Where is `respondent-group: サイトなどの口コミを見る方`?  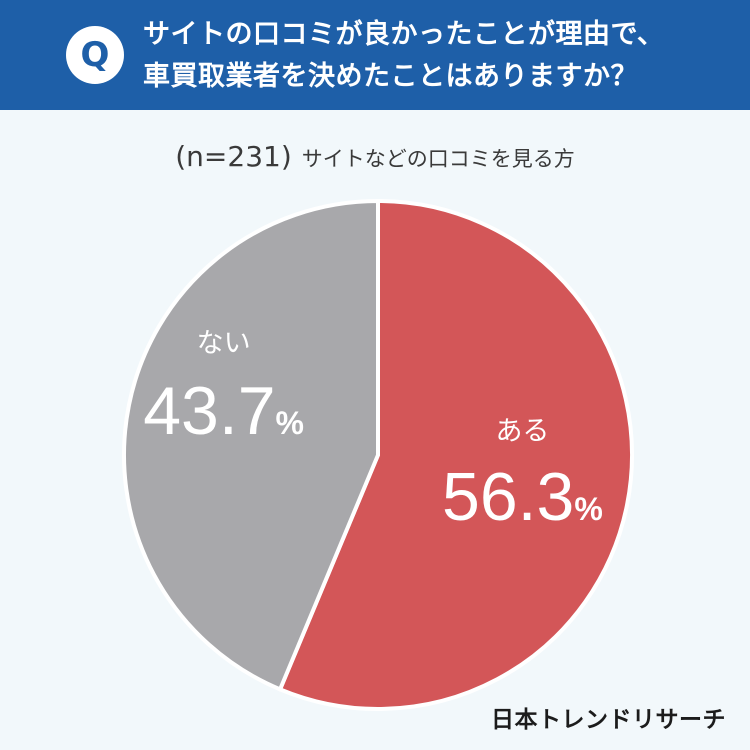 respondent-group: サイトなどの口コミを見る方 is located at coordinates (438, 159).